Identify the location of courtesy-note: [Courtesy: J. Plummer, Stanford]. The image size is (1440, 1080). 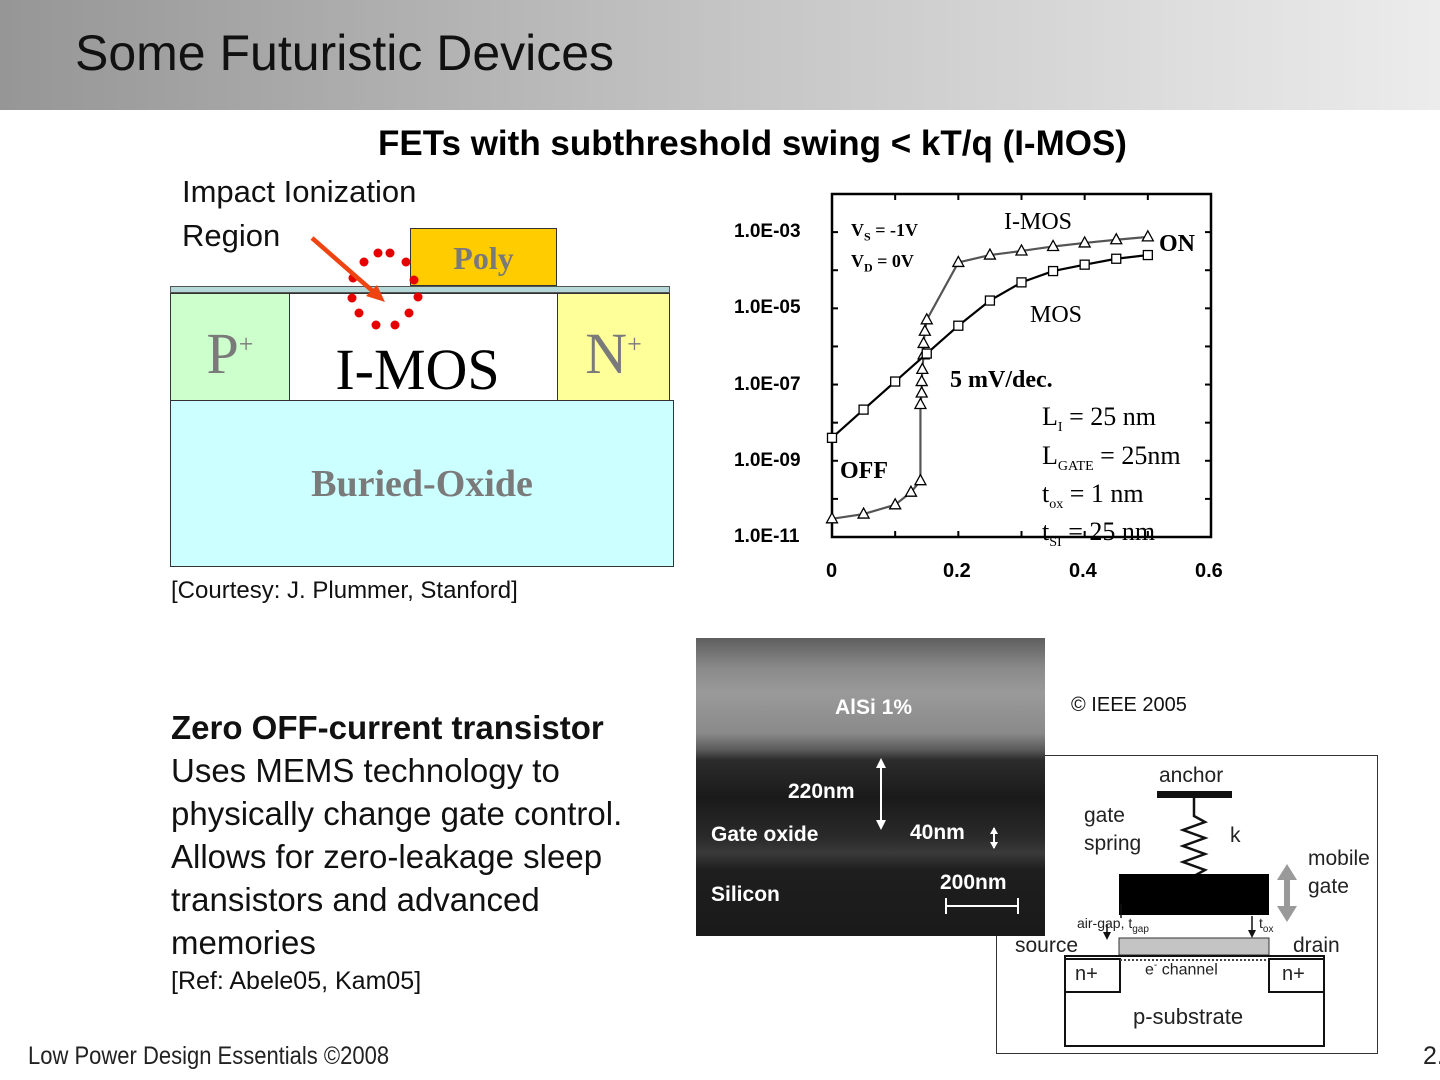
(344, 590).